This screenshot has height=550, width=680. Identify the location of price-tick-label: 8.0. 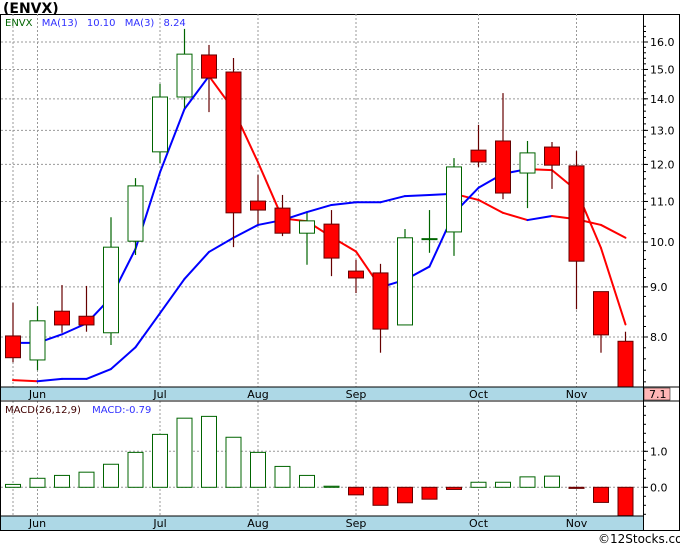
(659, 337).